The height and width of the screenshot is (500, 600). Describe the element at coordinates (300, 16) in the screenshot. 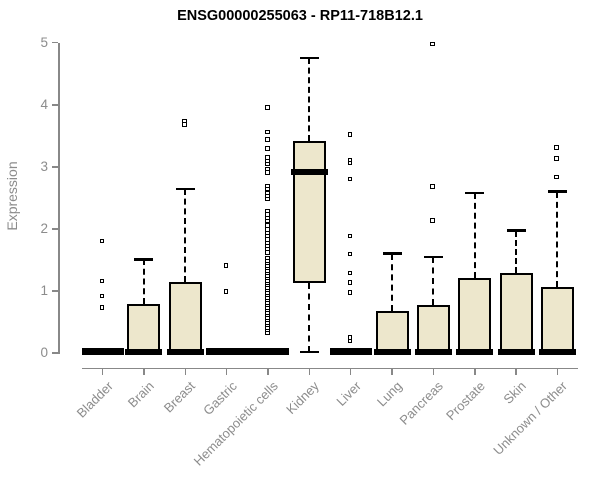

I see `chart-title: ENSG00000255063 - RP11-718B12.1` at that location.